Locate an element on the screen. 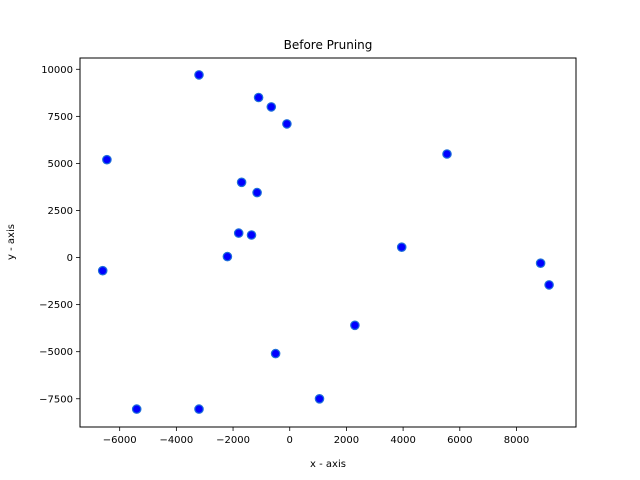 Image resolution: width=640 pixels, height=480 pixels. x-tick-label: −6000 is located at coordinates (120, 440).